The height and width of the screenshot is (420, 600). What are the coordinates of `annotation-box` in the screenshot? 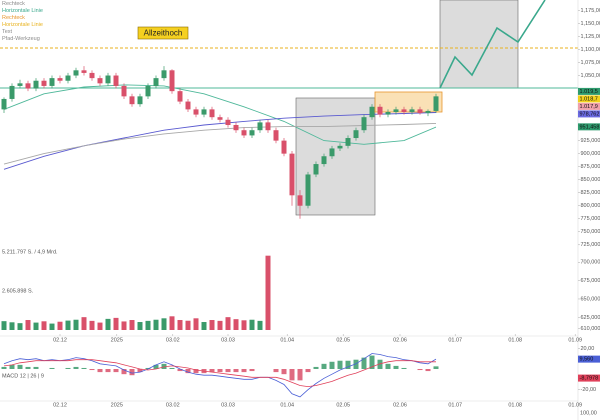 It's located at (163, 33).